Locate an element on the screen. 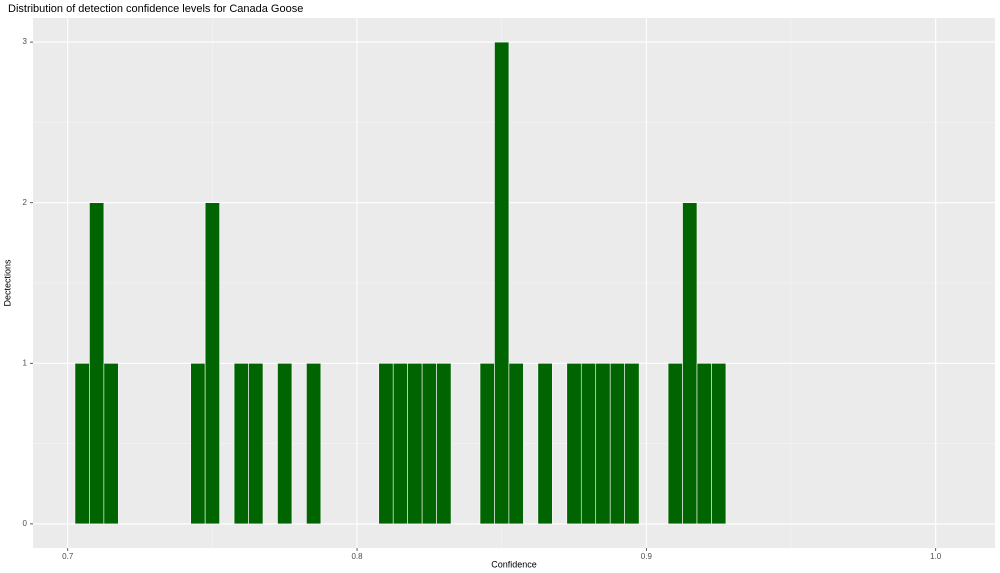 The height and width of the screenshot is (573, 1000). x-tick-label: 0.8 is located at coordinates (357, 556).